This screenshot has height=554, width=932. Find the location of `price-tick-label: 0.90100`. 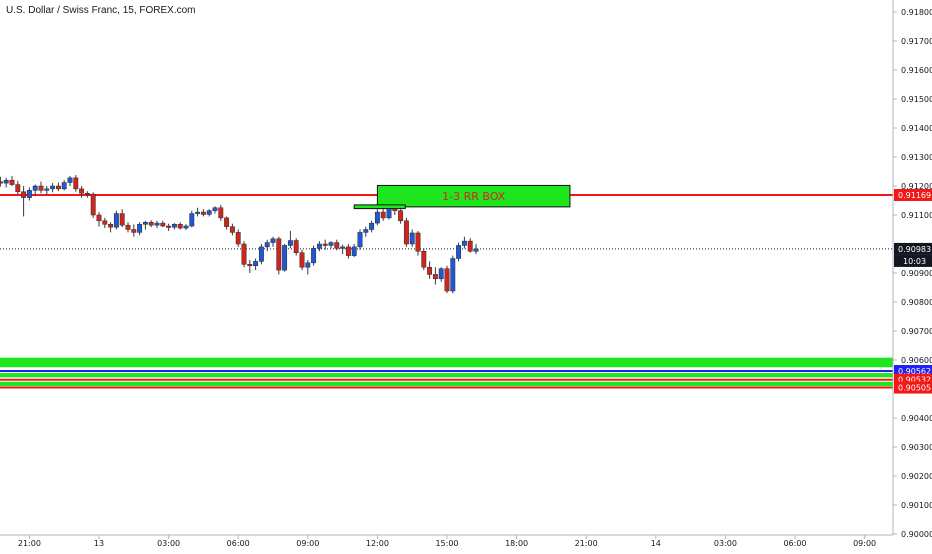

price-tick-label: 0.90100 is located at coordinates (916, 505).